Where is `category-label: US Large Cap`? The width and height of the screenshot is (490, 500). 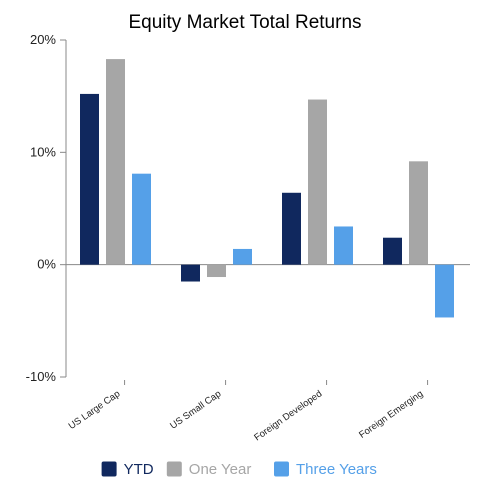
category-label: US Large Cap is located at coordinates (95, 410).